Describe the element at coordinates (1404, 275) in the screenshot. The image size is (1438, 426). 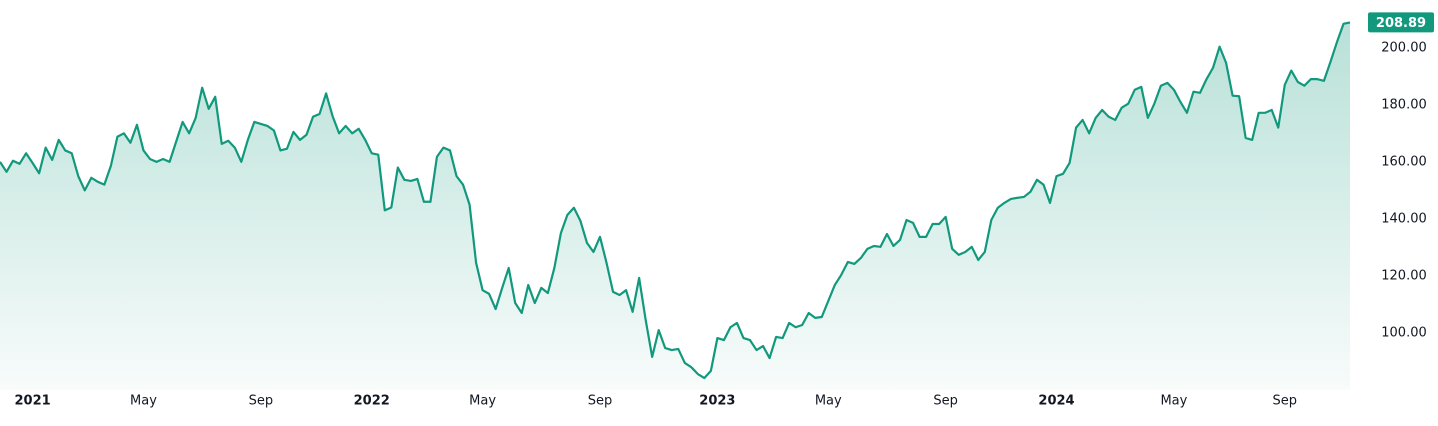
I see `y-tick-label: 120.00` at that location.